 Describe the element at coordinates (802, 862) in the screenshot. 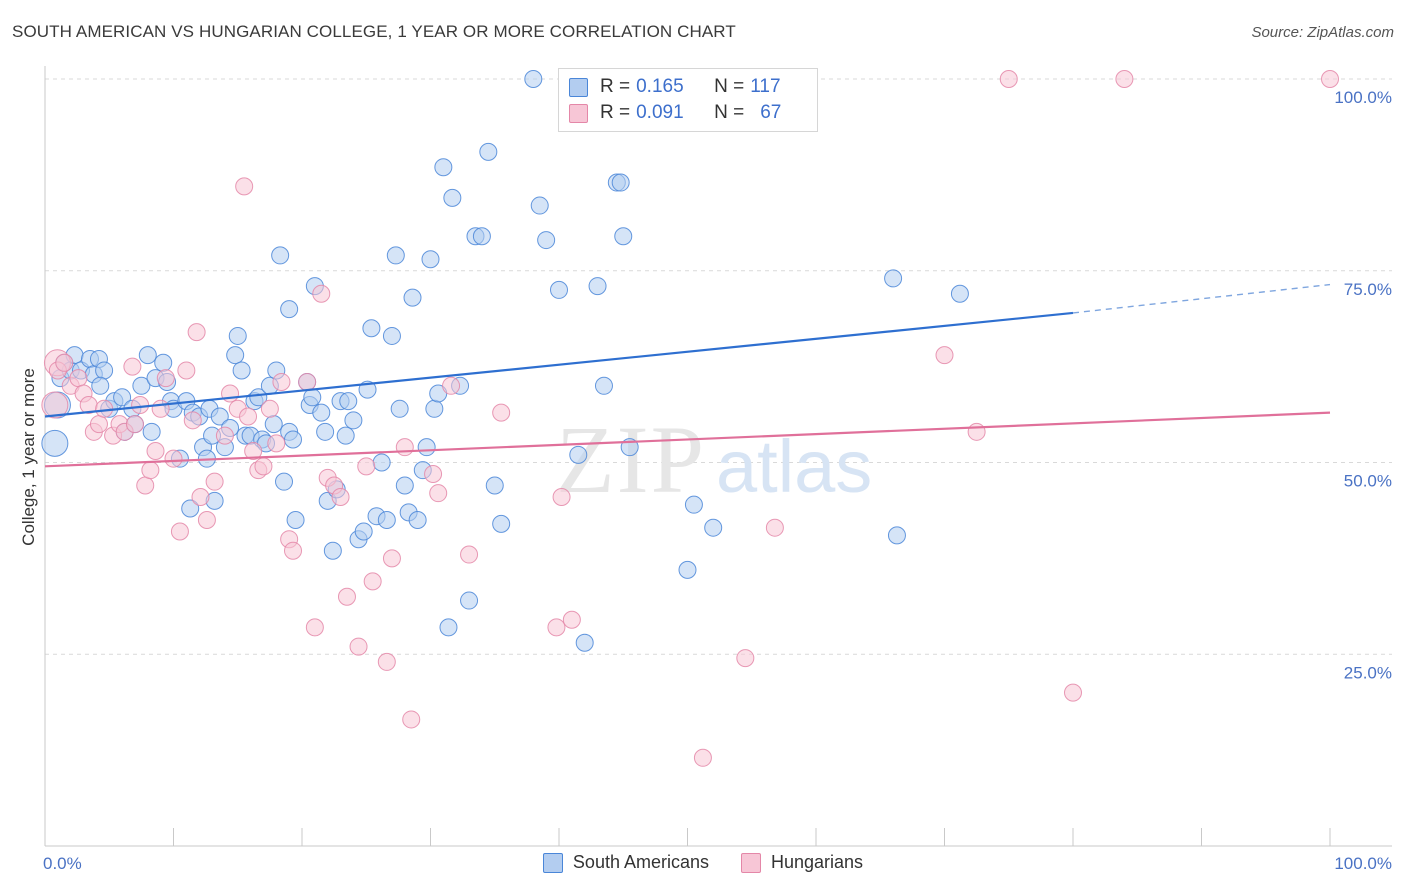

I see `legend-item-hungarians: Hungarians` at that location.